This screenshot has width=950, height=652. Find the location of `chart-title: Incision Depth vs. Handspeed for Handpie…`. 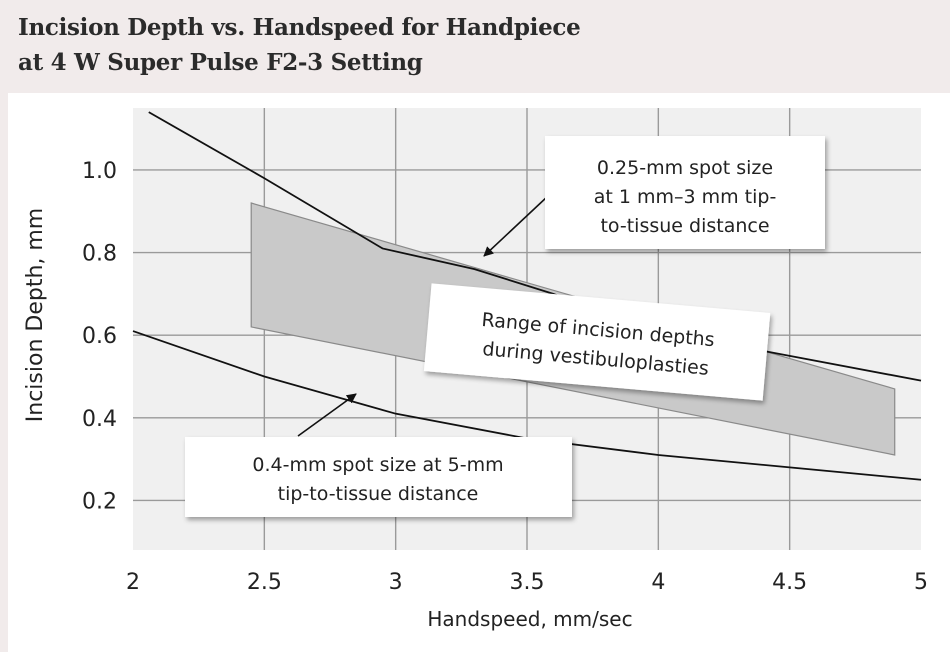

chart-title: Incision Depth vs. Handspeed for Handpie… is located at coordinates (368, 45).